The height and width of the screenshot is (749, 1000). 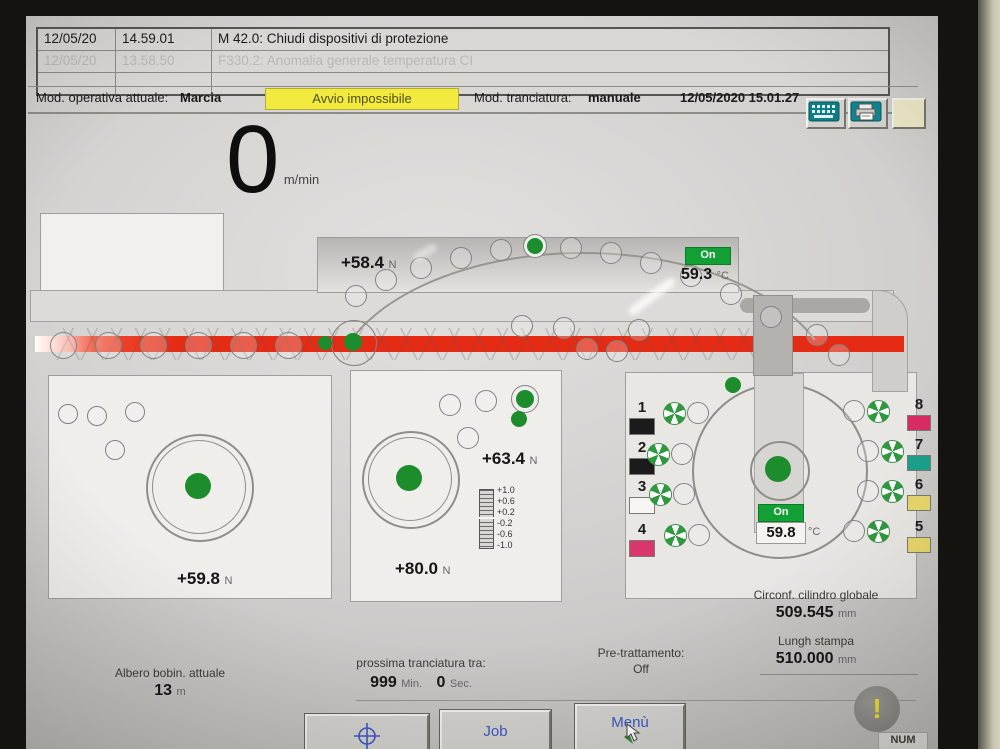 What do you see at coordinates (421, 683) in the screenshot?
I see `next-cut-value-row: 999 Min. 0 Sec.` at bounding box center [421, 683].